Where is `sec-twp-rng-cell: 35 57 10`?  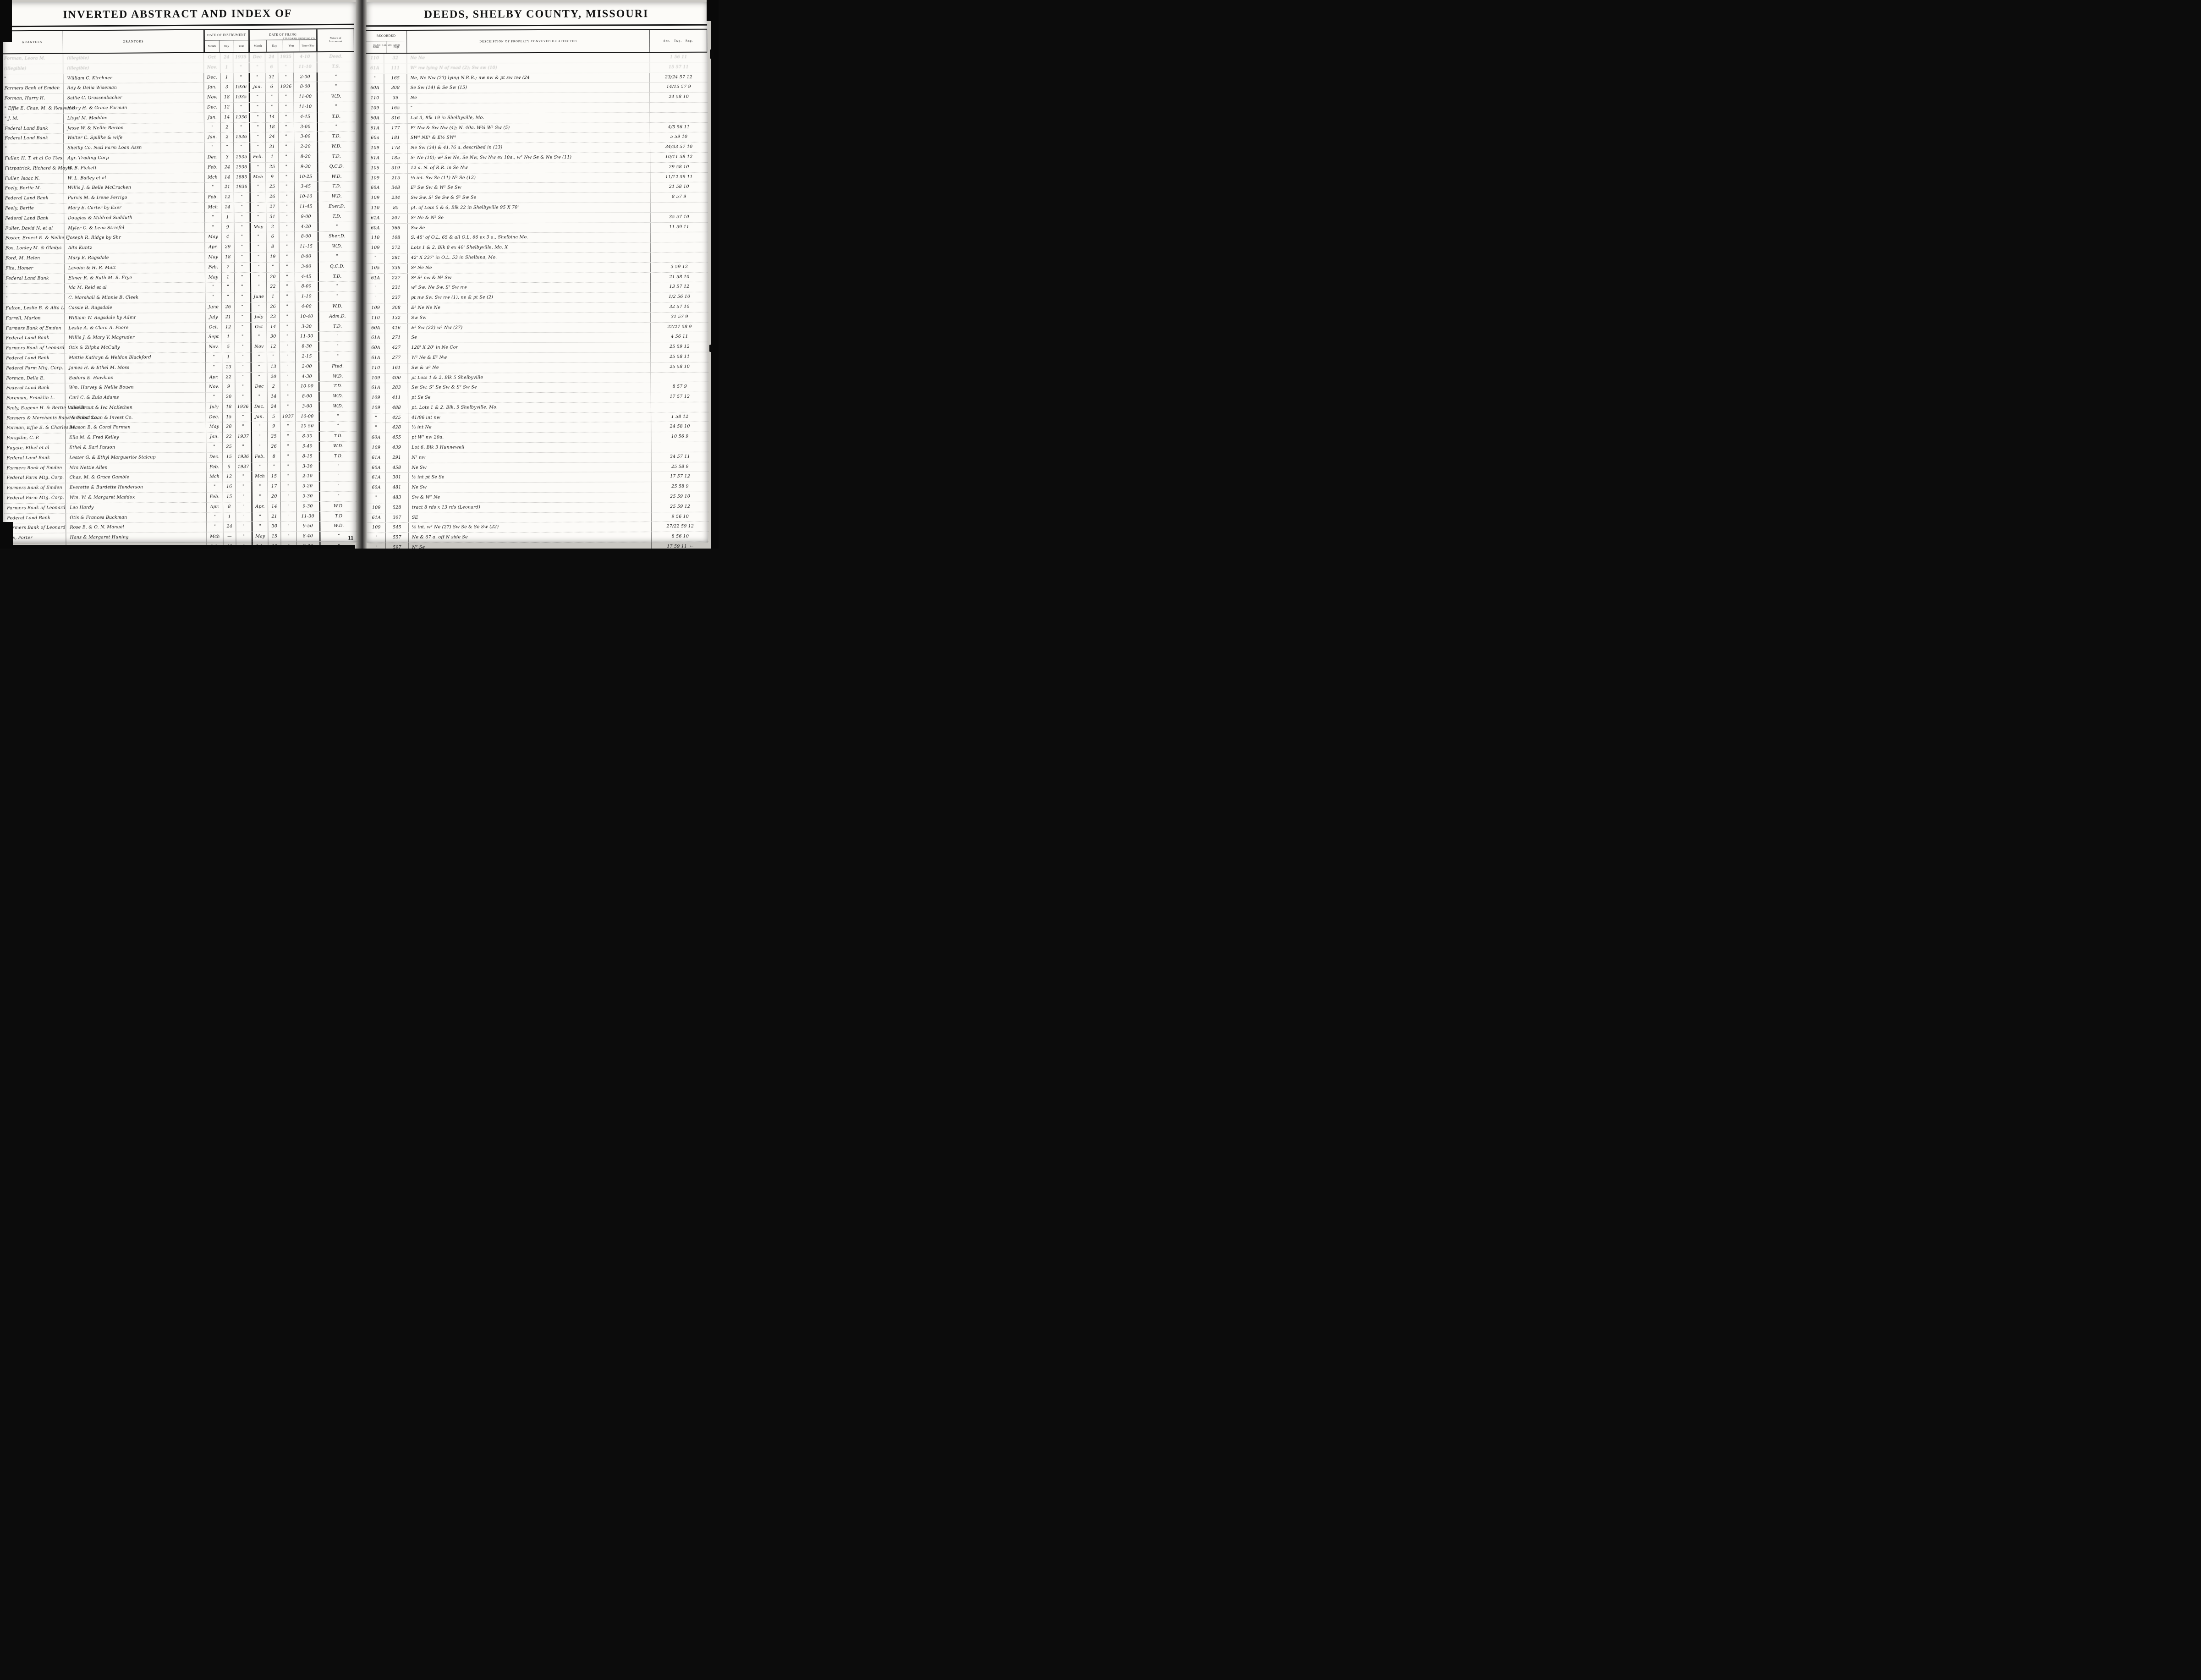
sec-twp-rng-cell: 35 57 10 is located at coordinates (679, 217).